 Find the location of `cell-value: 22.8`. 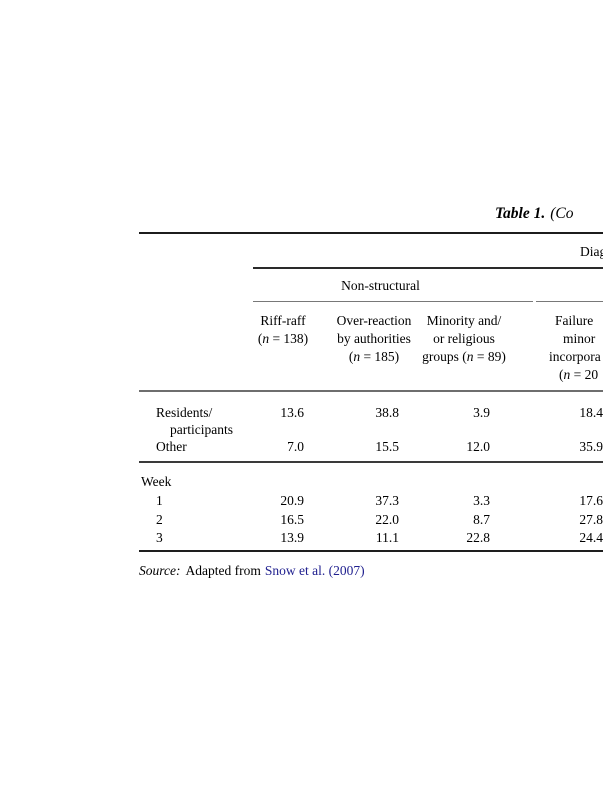

cell-value: 22.8 is located at coordinates (478, 537).